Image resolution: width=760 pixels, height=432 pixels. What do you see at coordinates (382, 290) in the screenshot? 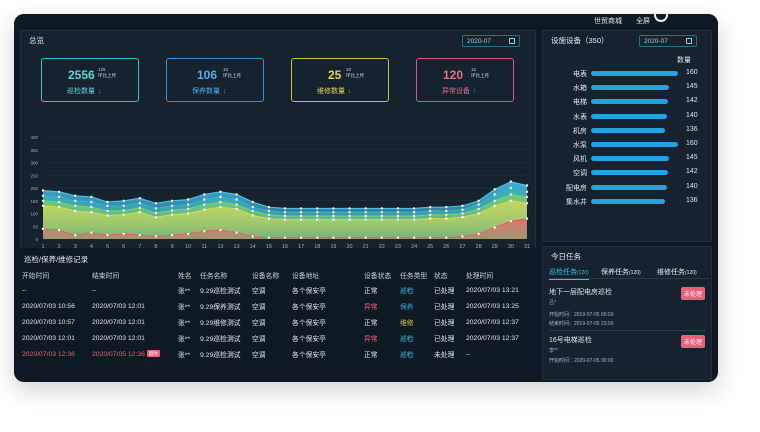
I see `cell-device-status: 正常` at bounding box center [382, 290].